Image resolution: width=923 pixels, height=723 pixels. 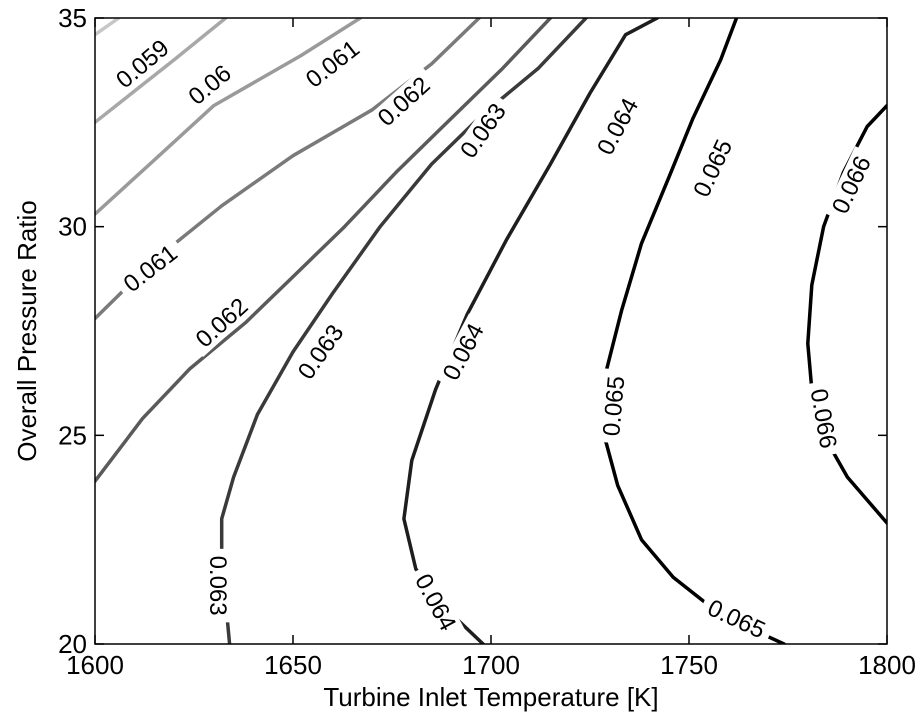 I want to click on contour-label-0.066-0: 0.066, so click(x=851, y=185).